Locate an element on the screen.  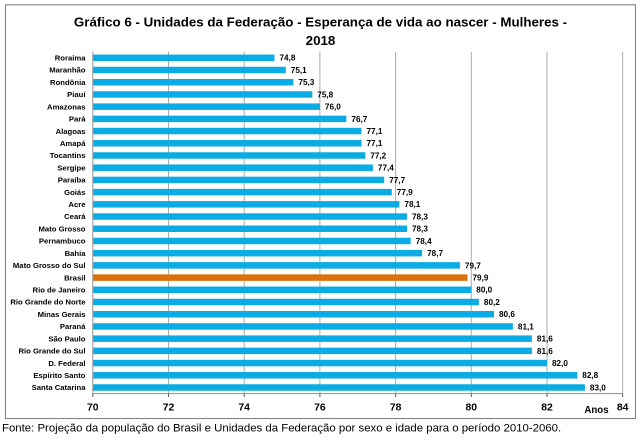
svg-text: 80,0 is located at coordinates (484, 290).